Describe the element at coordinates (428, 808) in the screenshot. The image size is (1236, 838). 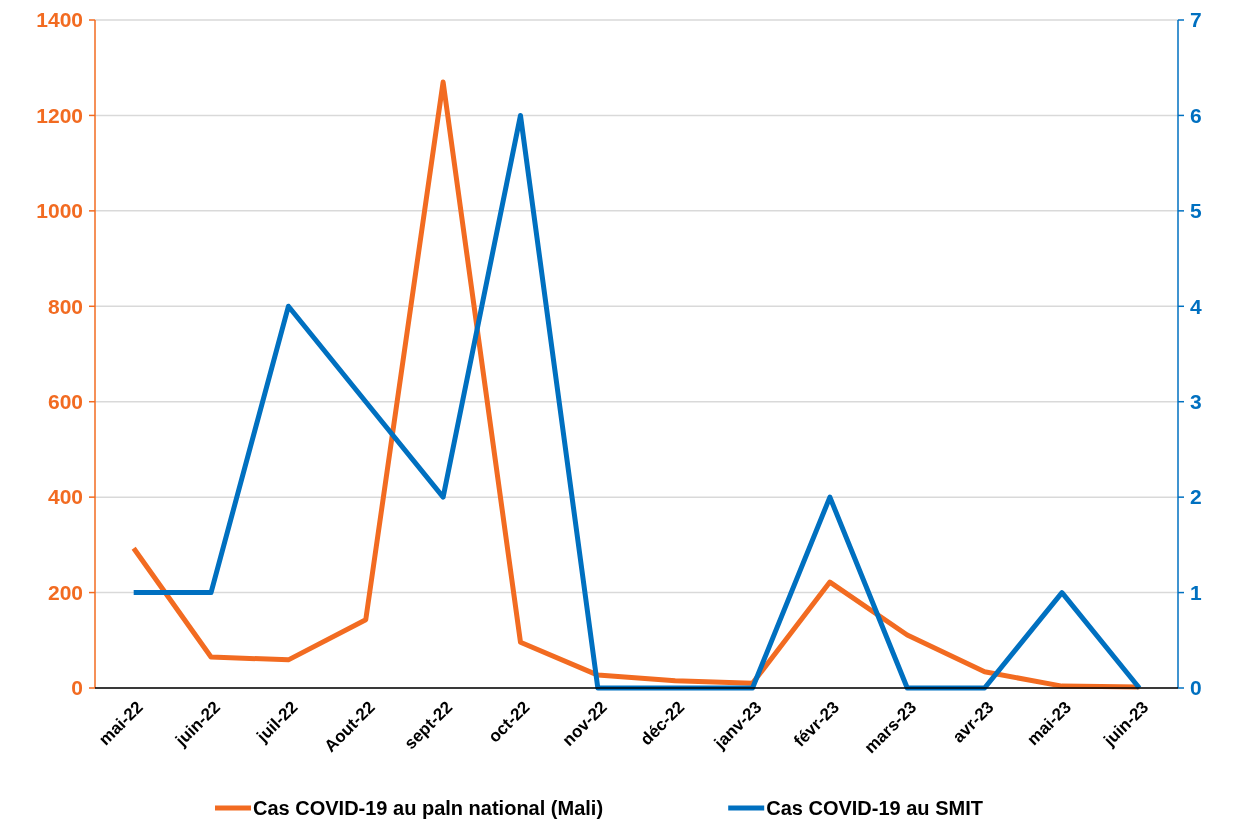
I see `legend-label: Cas COVID-19 au paln national (Mali)` at that location.